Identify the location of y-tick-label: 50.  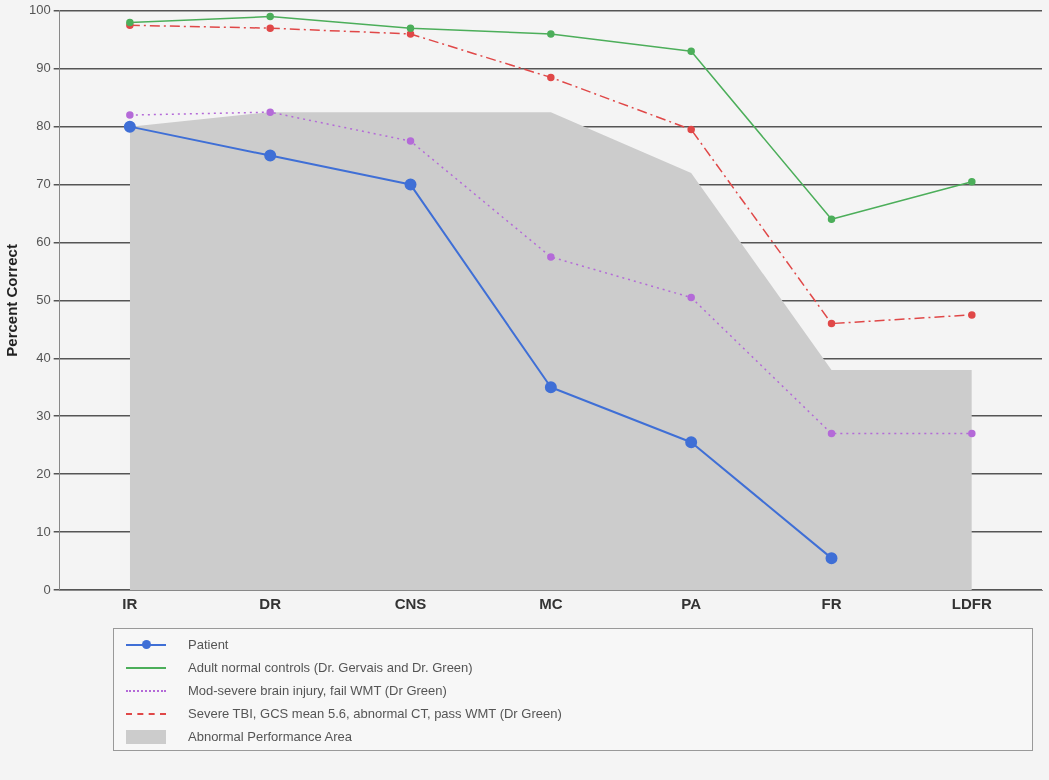
(43, 299).